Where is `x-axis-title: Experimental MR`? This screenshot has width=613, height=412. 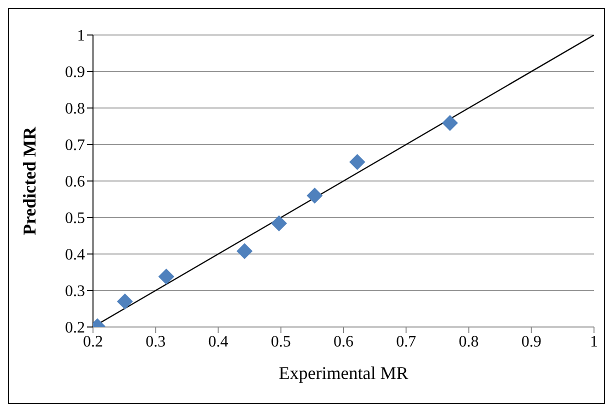
x-axis-title: Experimental MR is located at coordinates (343, 373).